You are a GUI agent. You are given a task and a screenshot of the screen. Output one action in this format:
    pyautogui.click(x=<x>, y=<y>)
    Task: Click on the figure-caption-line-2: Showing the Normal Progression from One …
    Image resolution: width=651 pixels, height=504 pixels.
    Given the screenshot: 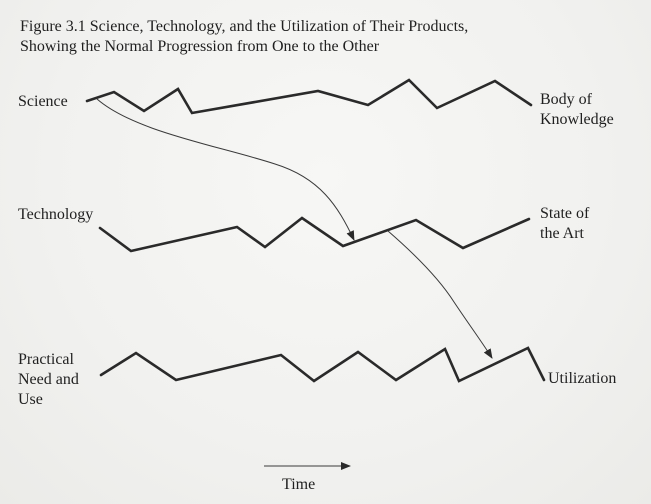 What is the action you would take?
    pyautogui.click(x=200, y=46)
    